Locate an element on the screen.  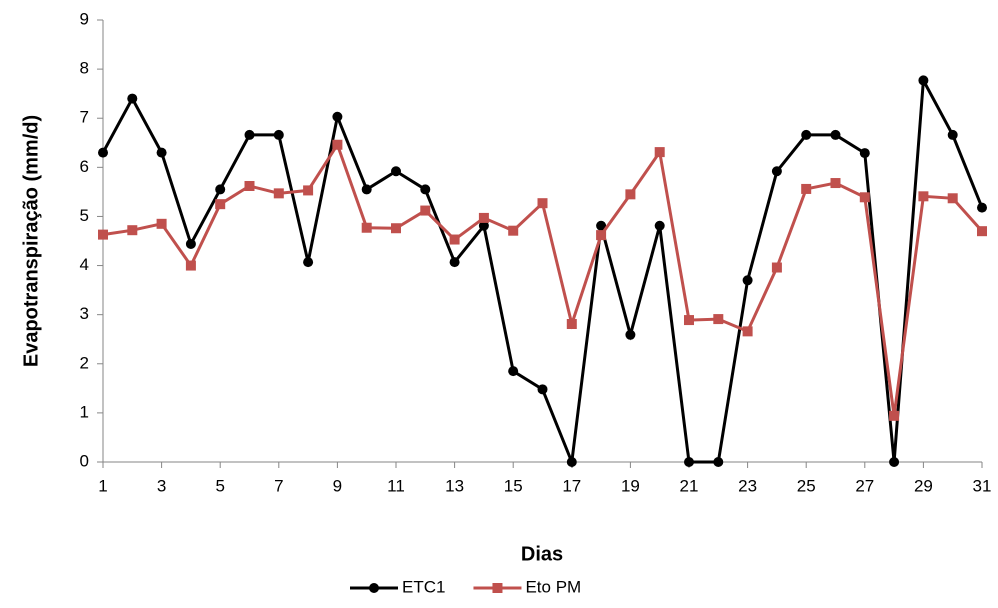
x-tick-label: 27 is located at coordinates (864, 485).